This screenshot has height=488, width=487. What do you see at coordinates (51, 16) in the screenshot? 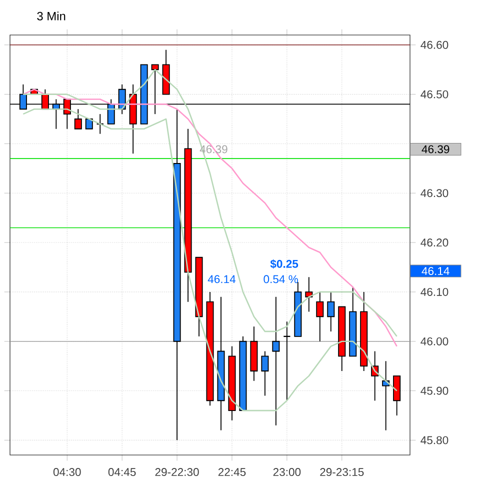
I see `chart-title: 3 Min` at bounding box center [51, 16].